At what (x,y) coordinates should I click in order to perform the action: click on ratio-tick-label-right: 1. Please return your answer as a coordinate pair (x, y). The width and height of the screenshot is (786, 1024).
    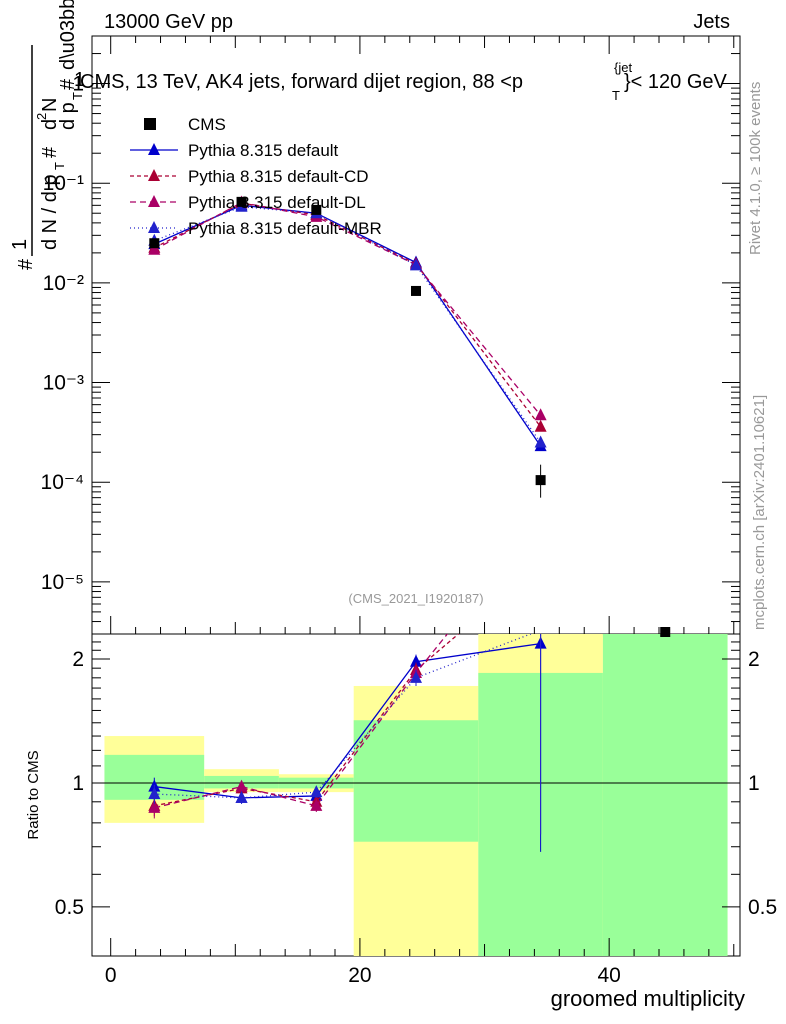
    Looking at the image, I should click on (754, 783).